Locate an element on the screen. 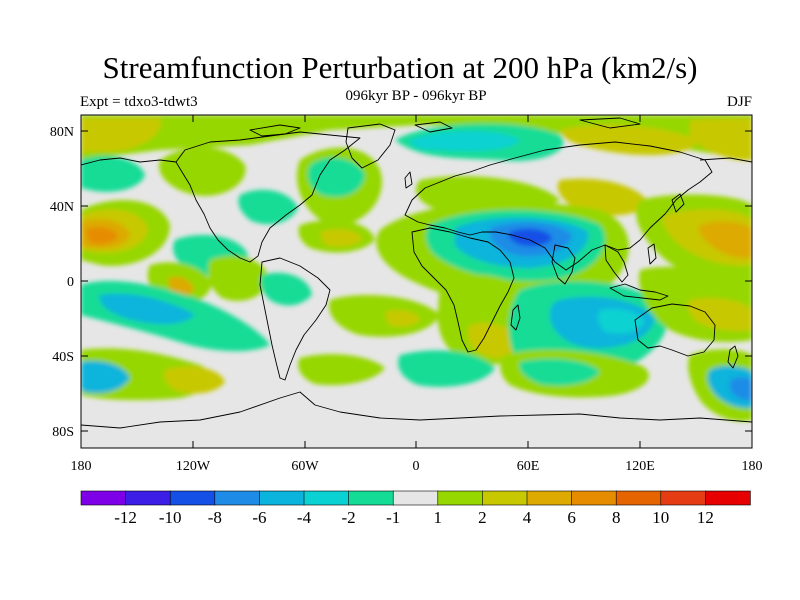 This screenshot has width=800, height=600. coastline-africa is located at coordinates (463, 290).